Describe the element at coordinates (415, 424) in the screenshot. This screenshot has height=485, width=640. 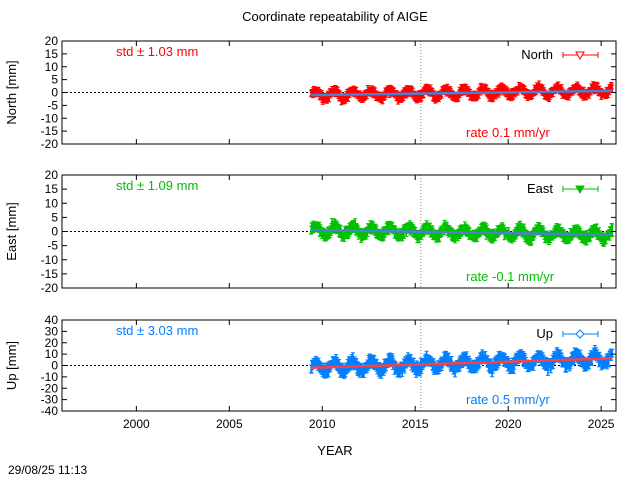
I see `x-tick-label: 2015` at that location.